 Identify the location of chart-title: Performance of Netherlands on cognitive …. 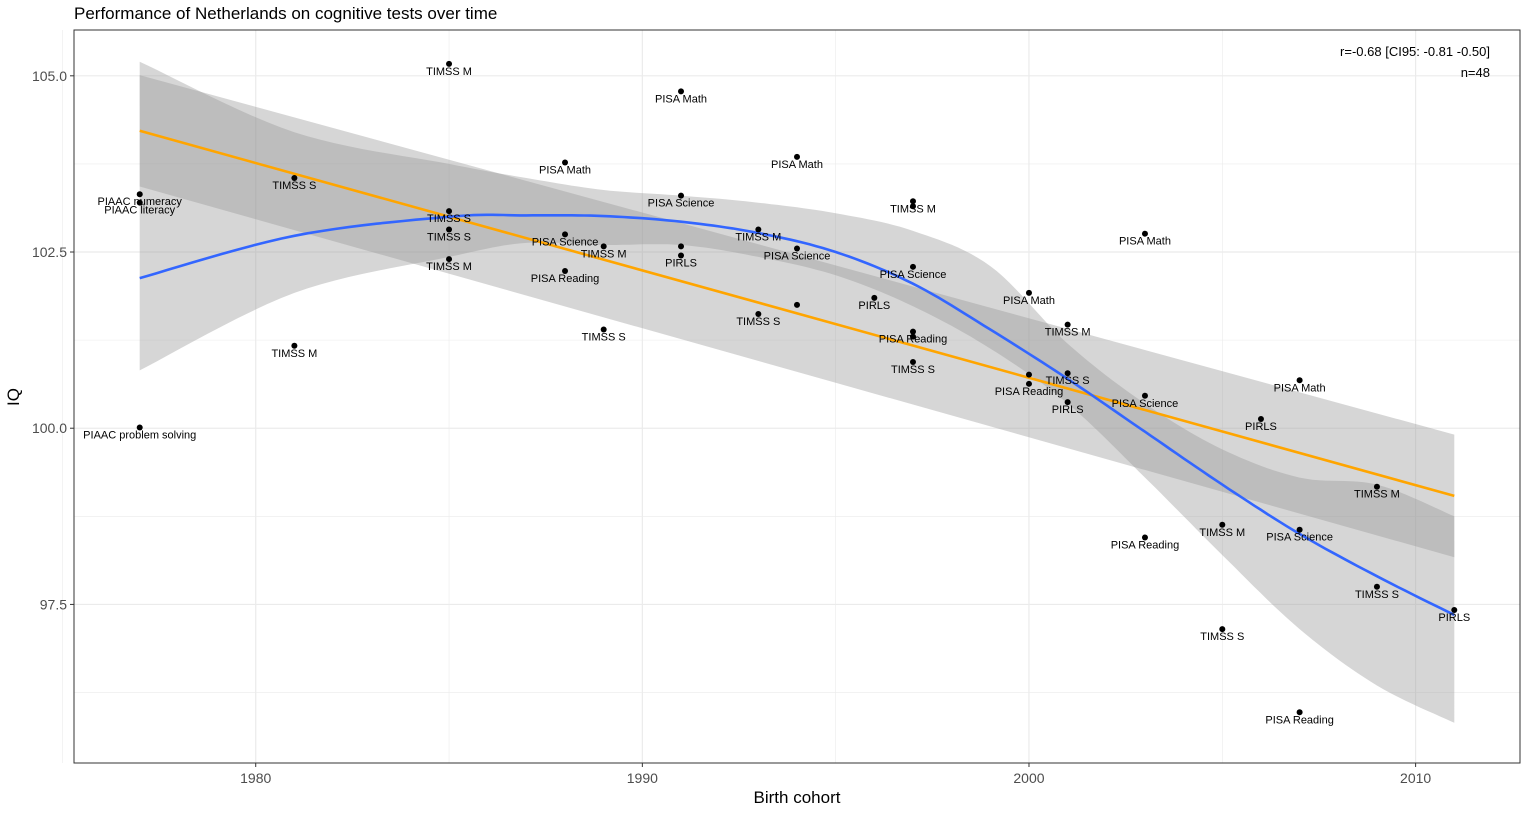
(285, 13).